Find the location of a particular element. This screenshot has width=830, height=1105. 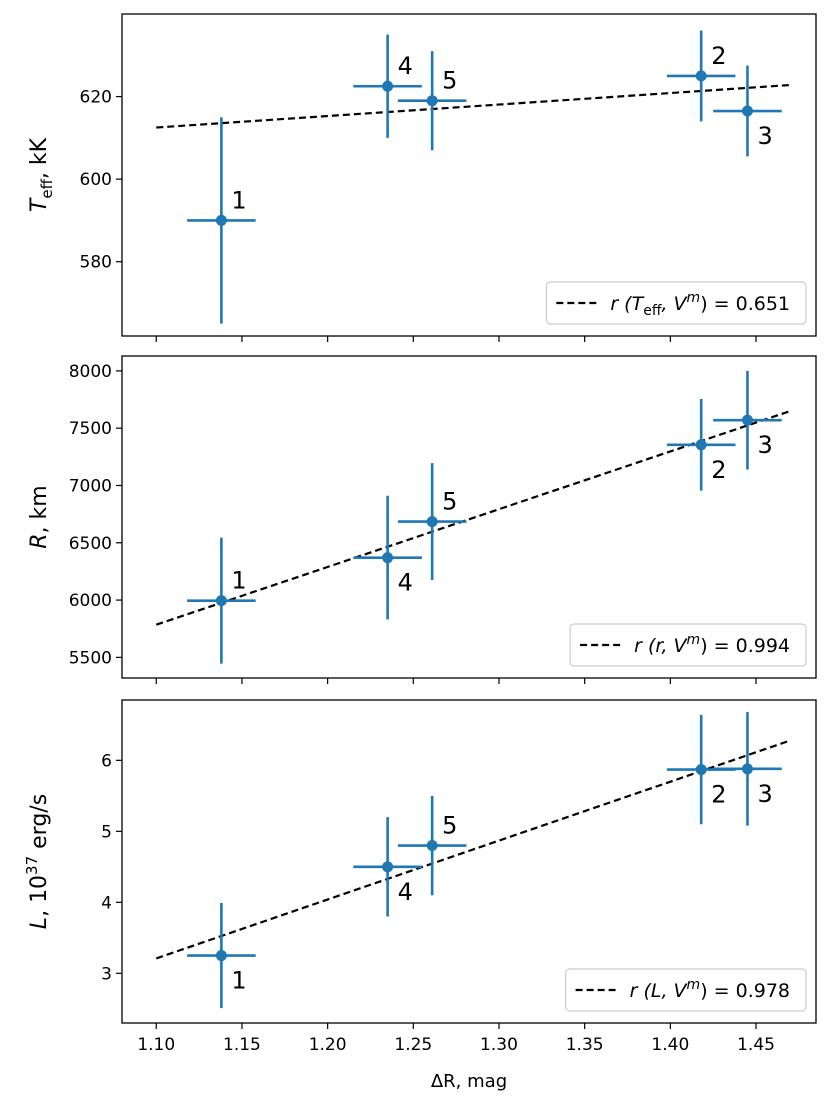

x-tick-label: 1.20 is located at coordinates (328, 1045).